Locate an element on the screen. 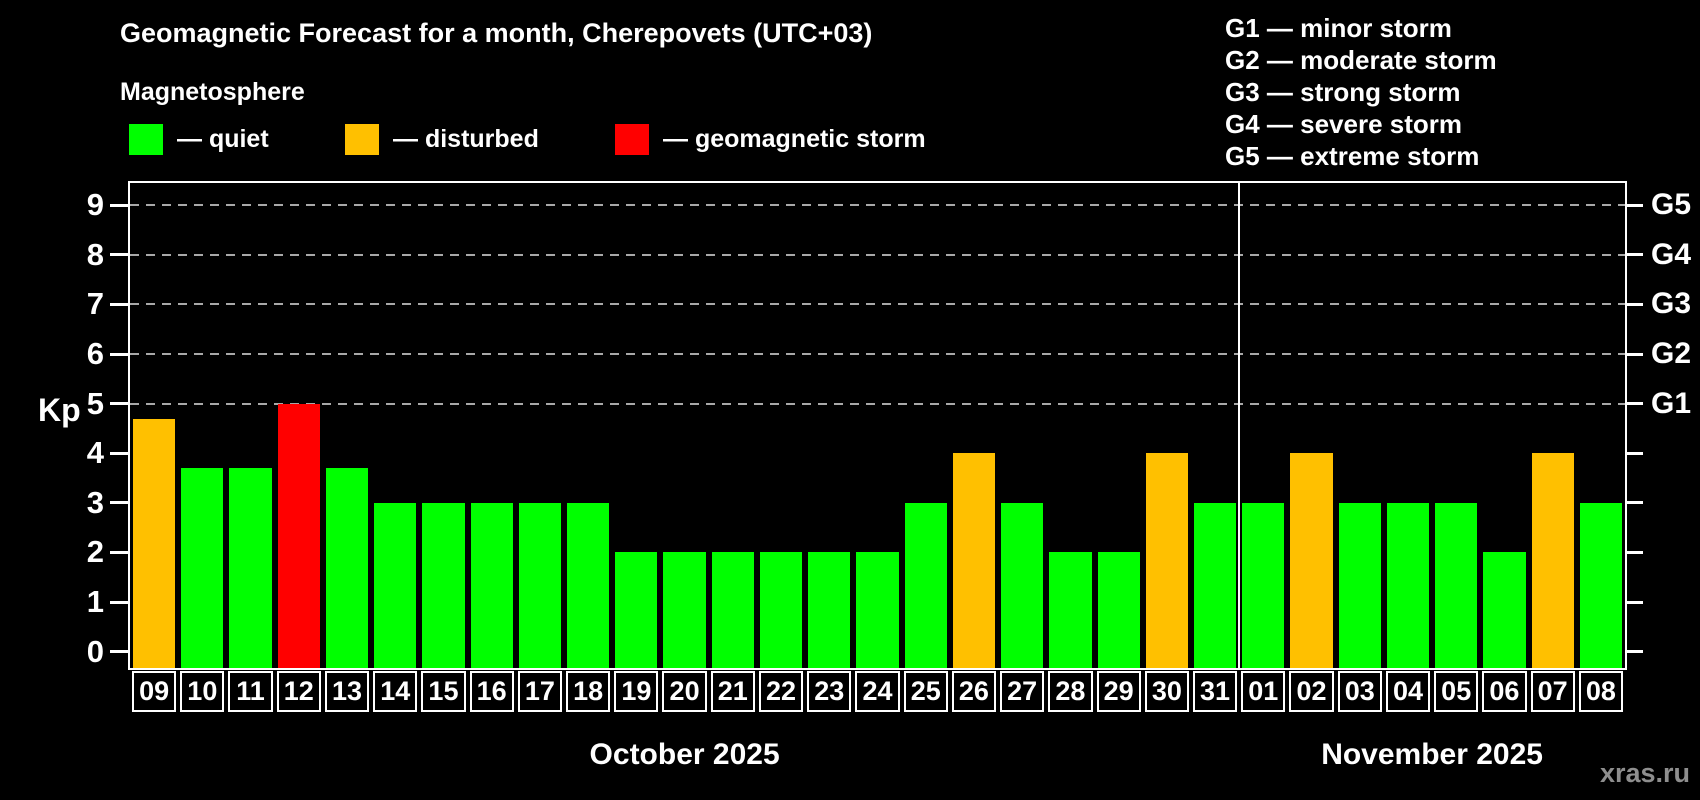 The image size is (1700, 800). disturbed-color-swatch is located at coordinates (362, 139).